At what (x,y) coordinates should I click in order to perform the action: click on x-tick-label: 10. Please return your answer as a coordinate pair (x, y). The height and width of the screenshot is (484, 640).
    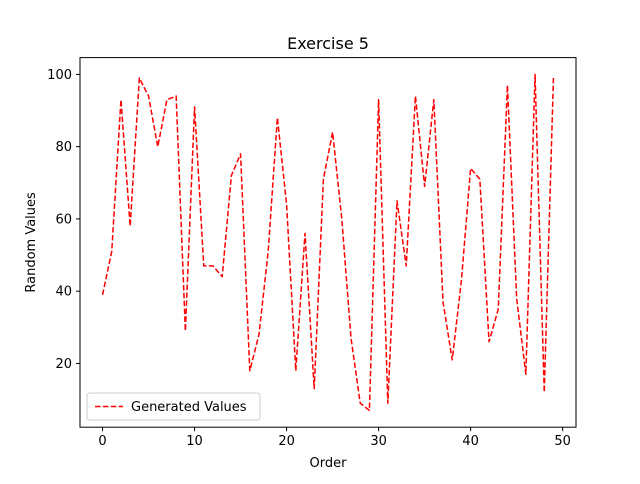
    Looking at the image, I should click on (194, 441).